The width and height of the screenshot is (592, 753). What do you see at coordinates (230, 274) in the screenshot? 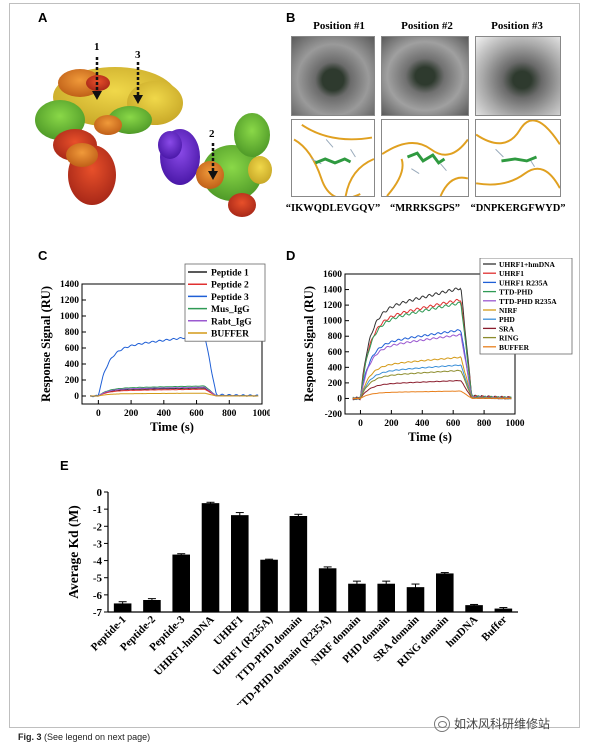
I see `legend-label: Peptide 1` at bounding box center [230, 274].